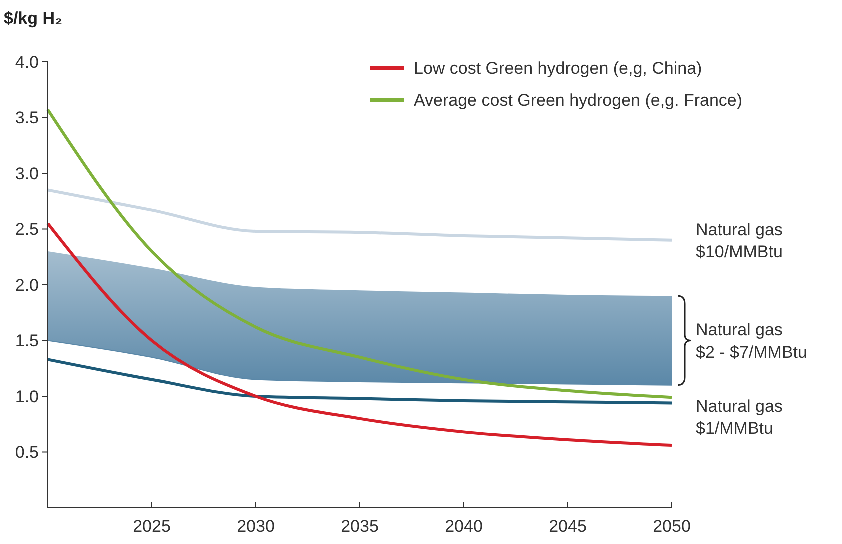  Describe the element at coordinates (27, 230) in the screenshot. I see `y-tick-label: 2.5` at that location.